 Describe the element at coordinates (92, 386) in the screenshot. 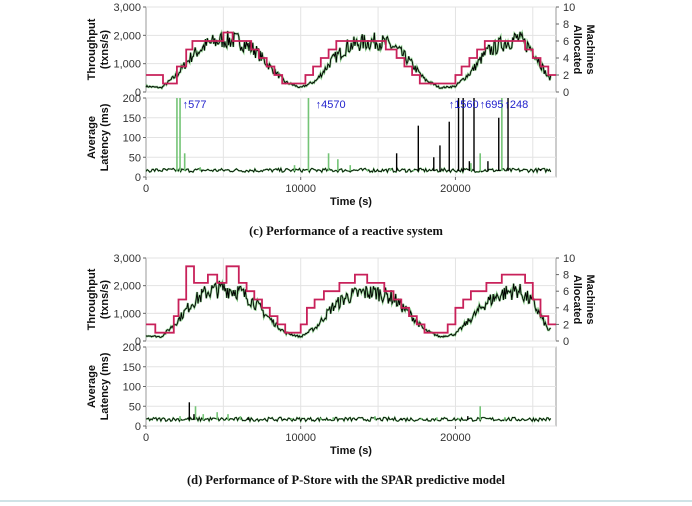

I see `d-bottom-ylabel-1: Average` at that location.